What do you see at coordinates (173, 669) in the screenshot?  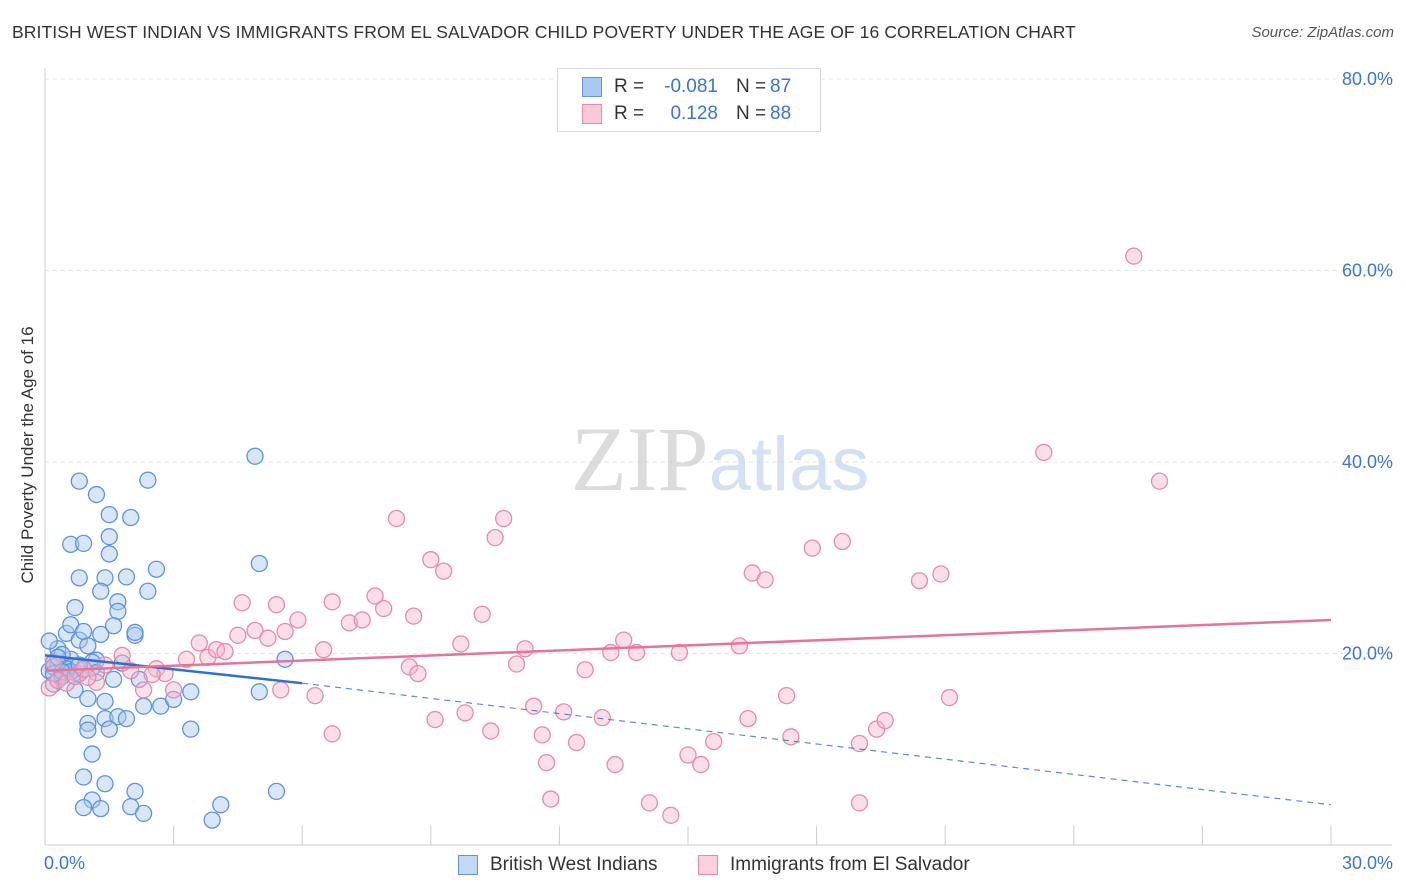 I see `trend-line-blue` at bounding box center [173, 669].